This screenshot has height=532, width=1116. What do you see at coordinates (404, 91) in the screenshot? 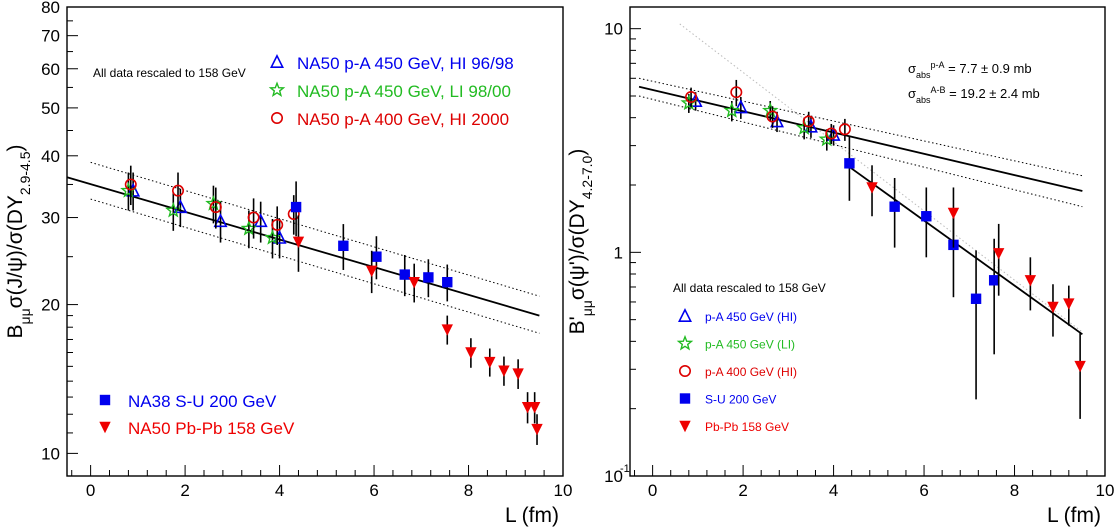
I see `legend-label: NA50 p-A 450 GeV, LI 98/00` at bounding box center [404, 91].